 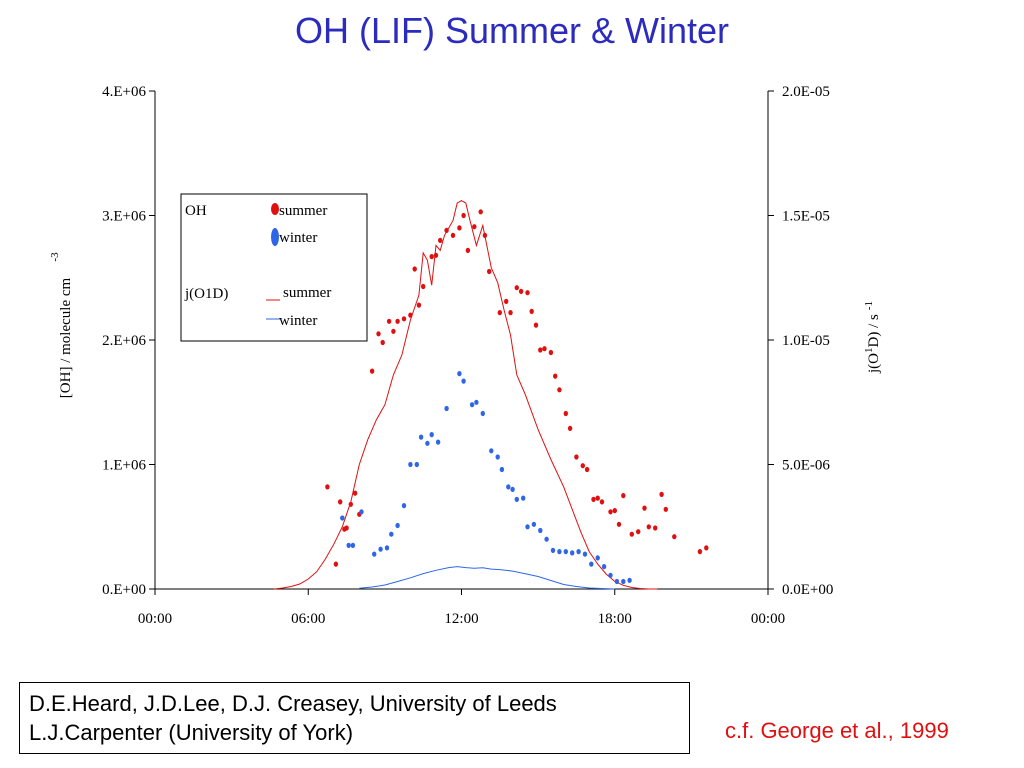 What do you see at coordinates (806, 341) in the screenshot?
I see `y-right-tick-label: 1.0E-05` at bounding box center [806, 341].